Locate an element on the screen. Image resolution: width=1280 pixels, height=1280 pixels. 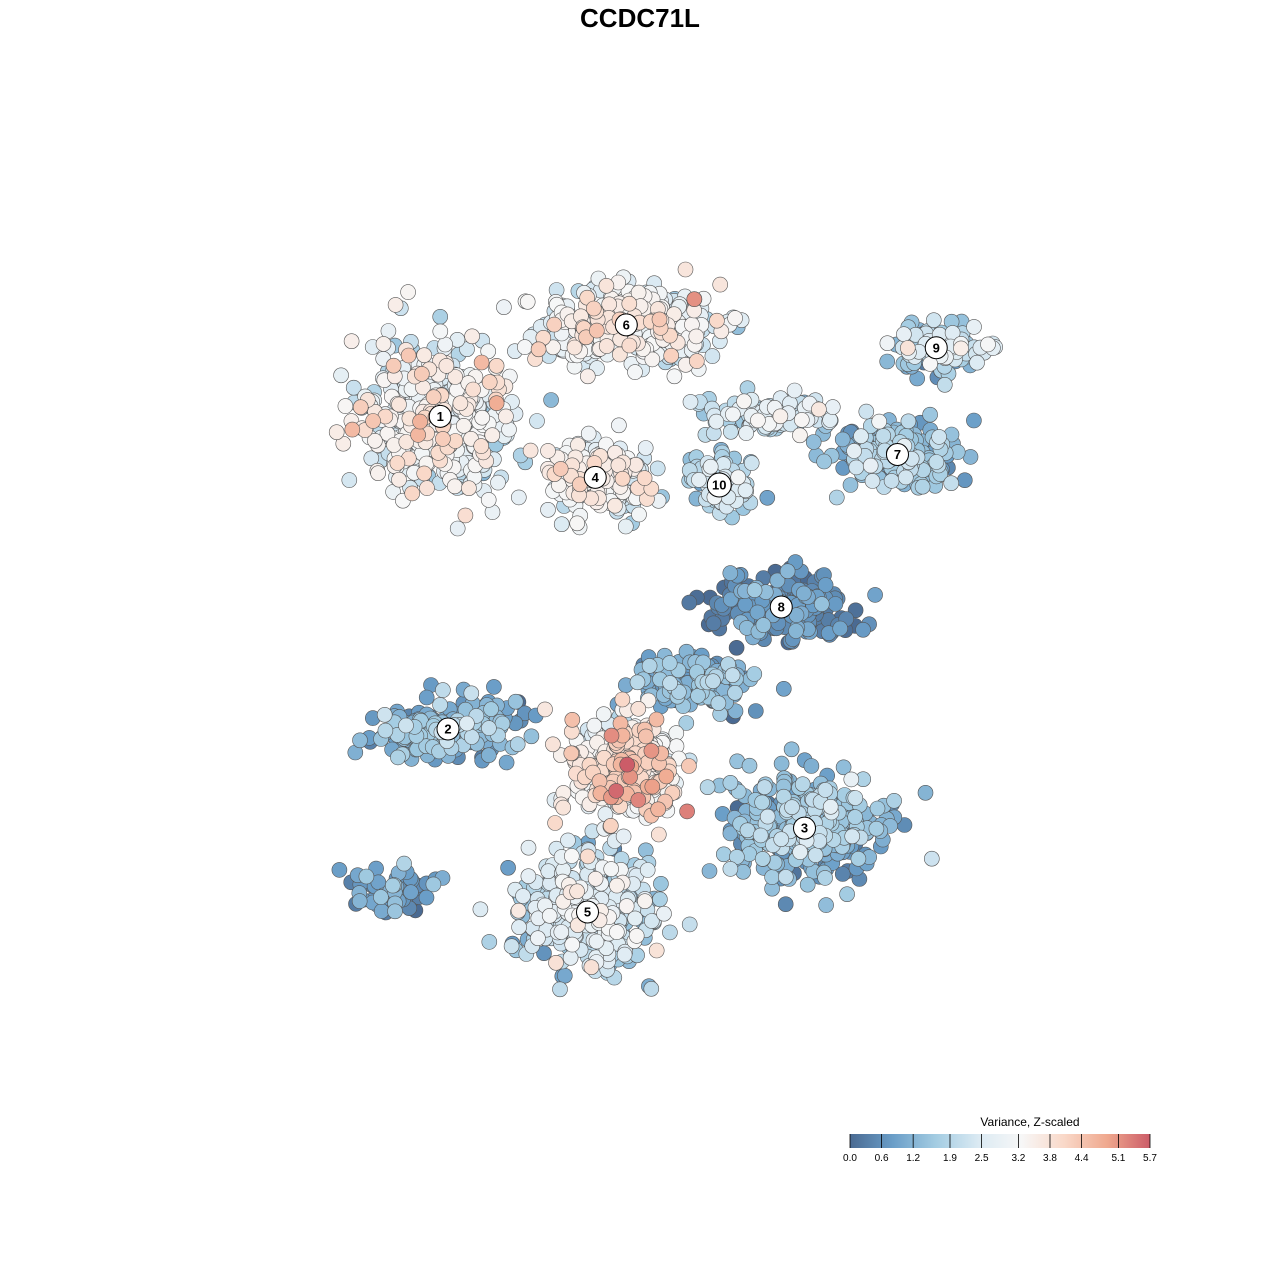
legend-tick-label: 0.6 is located at coordinates (882, 1158).